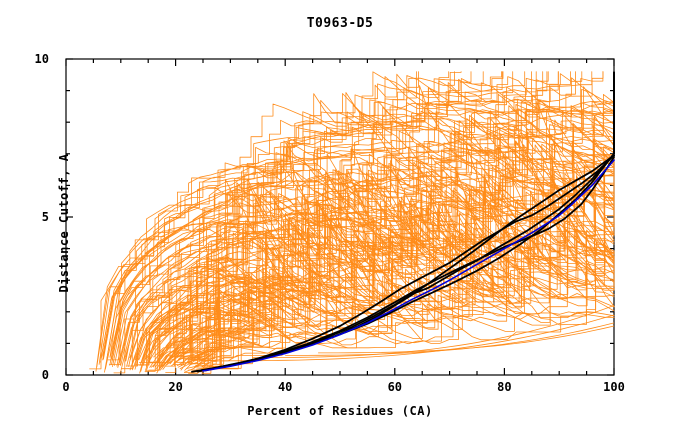 The image size is (680, 440). What do you see at coordinates (395, 387) in the screenshot?
I see `x-tick-label: 60` at bounding box center [395, 387].